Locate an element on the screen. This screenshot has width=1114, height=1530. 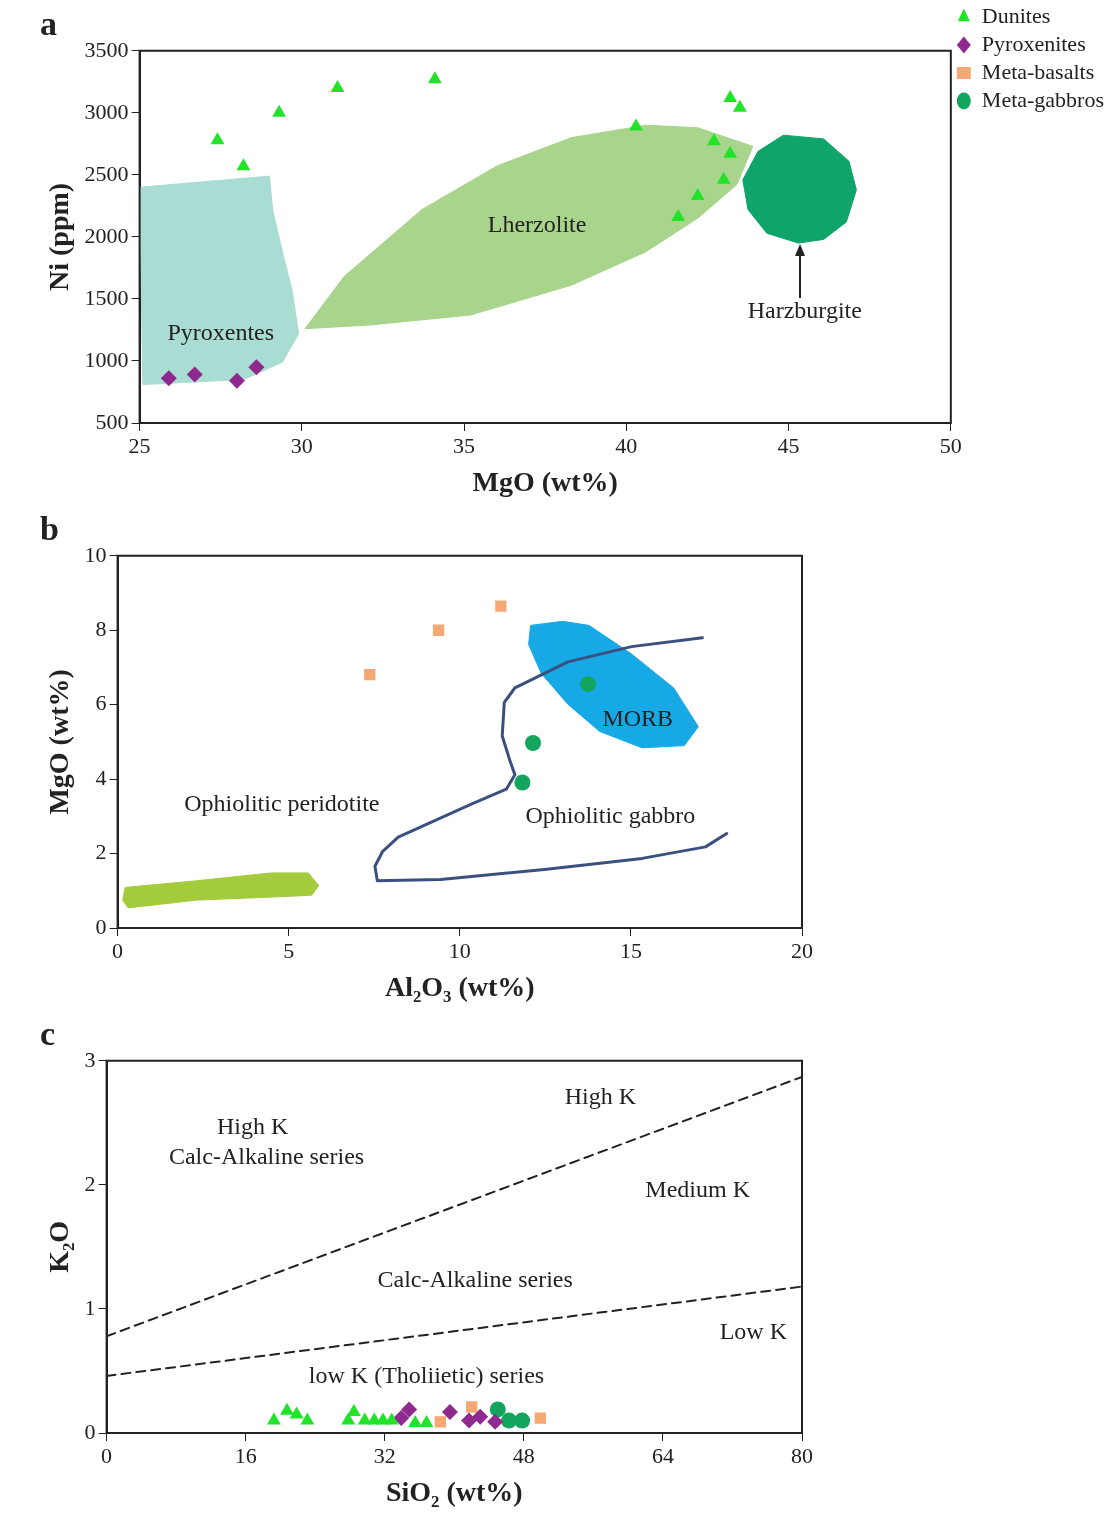
y-tick-label: 1000 is located at coordinates (106, 359).